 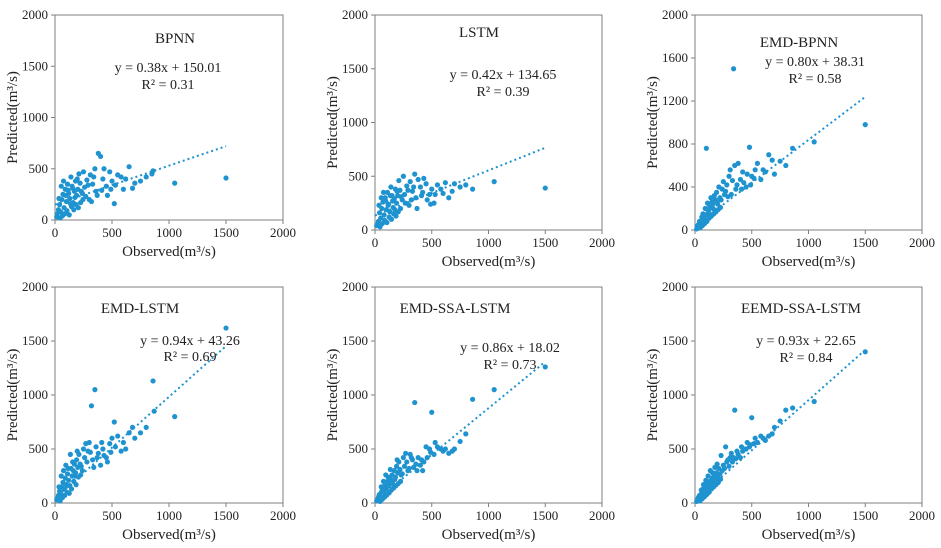 What do you see at coordinates (809, 535) in the screenshot?
I see `x-axis-label: Observed(m³/s)` at bounding box center [809, 535].